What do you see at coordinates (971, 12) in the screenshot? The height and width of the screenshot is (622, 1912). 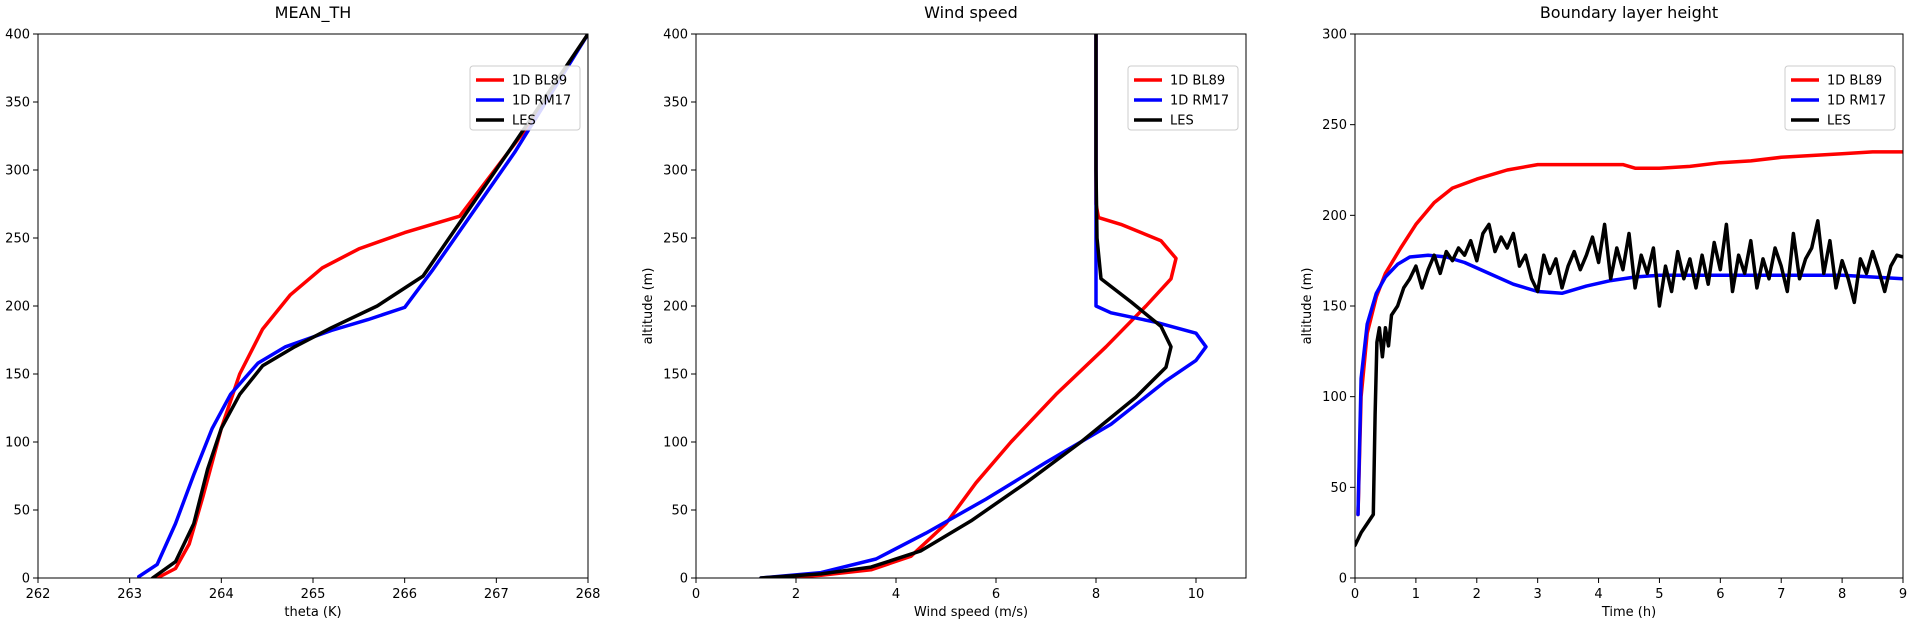 I see `chart-title: Wind speed` at bounding box center [971, 12].